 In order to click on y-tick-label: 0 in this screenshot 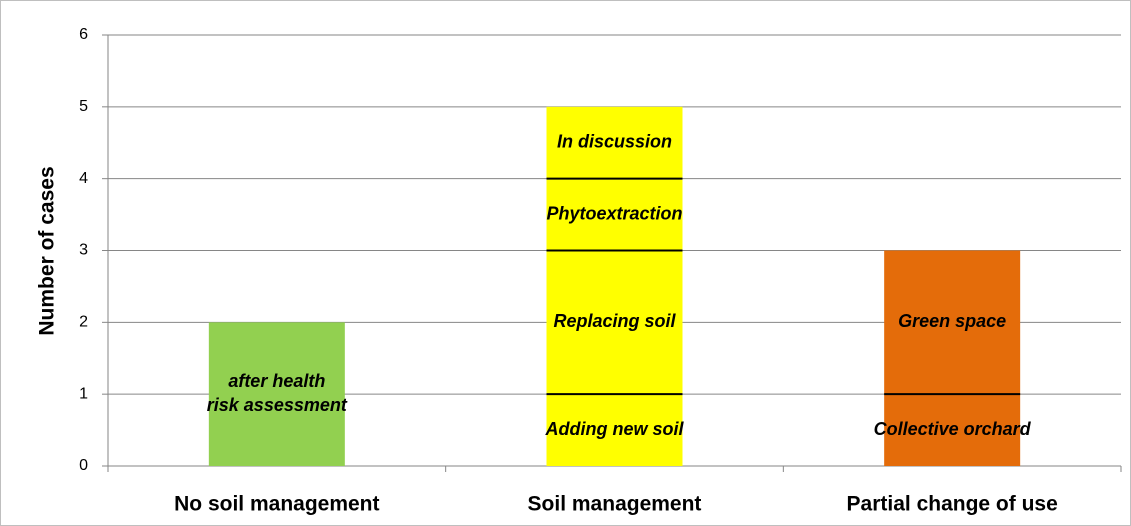, I will do `click(83, 465)`.